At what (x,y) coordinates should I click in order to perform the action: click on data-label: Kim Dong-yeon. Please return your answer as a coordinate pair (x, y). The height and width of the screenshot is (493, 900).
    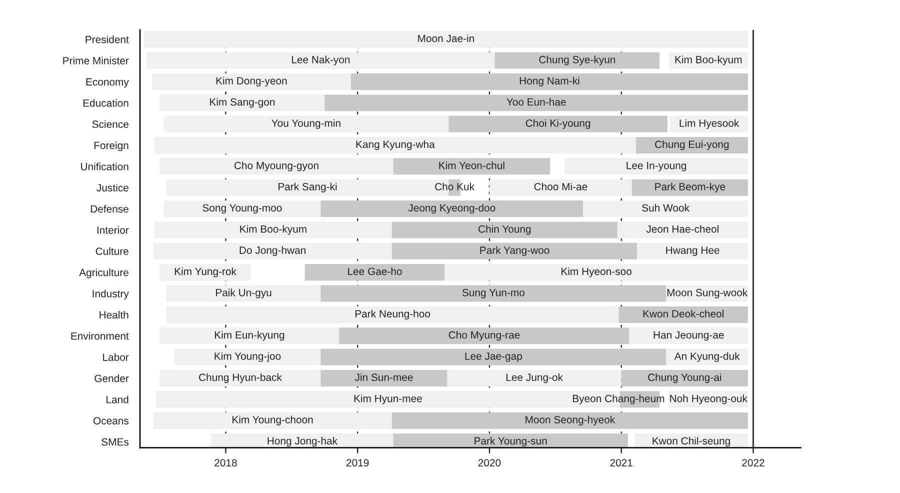
    Looking at the image, I should click on (251, 81).